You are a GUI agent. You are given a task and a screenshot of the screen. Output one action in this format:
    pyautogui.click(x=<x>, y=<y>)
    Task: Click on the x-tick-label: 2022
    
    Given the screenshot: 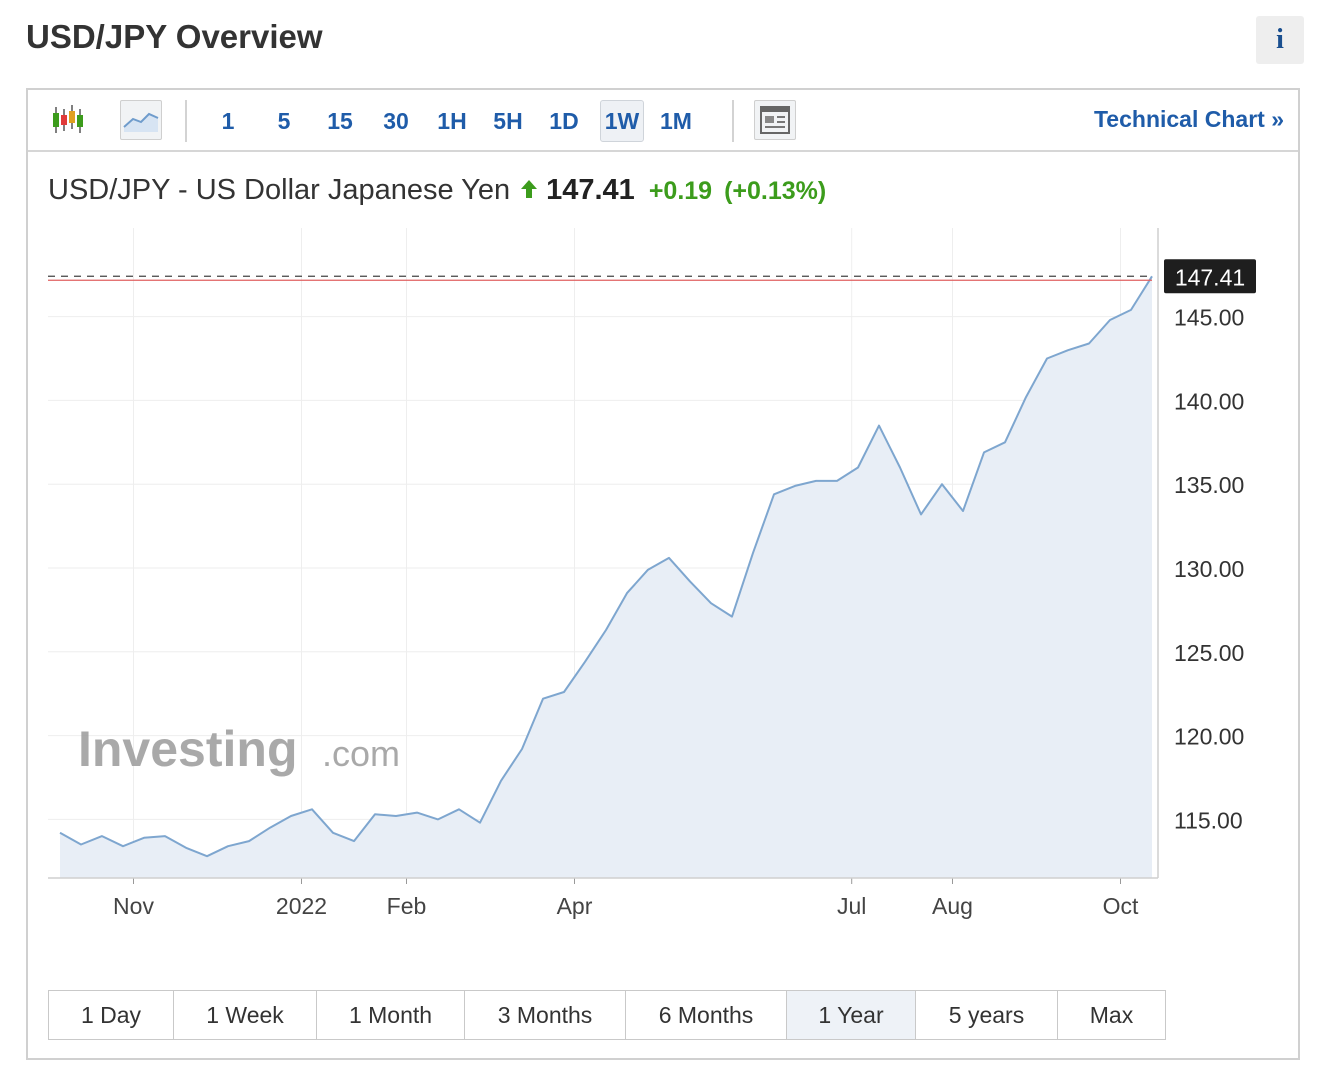 What is the action you would take?
    pyautogui.click(x=301, y=906)
    